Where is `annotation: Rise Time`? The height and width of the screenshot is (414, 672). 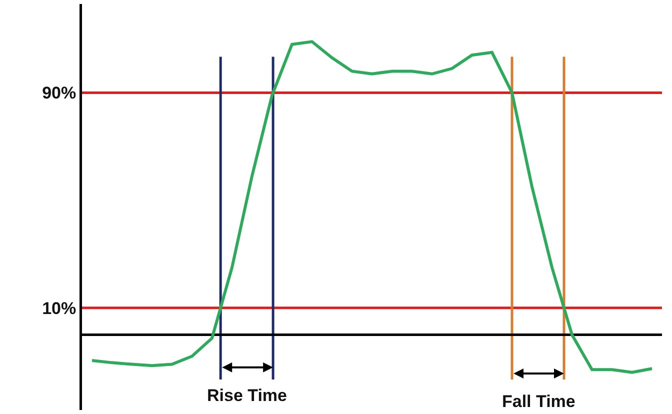
annotation: Rise Time is located at coordinates (247, 395).